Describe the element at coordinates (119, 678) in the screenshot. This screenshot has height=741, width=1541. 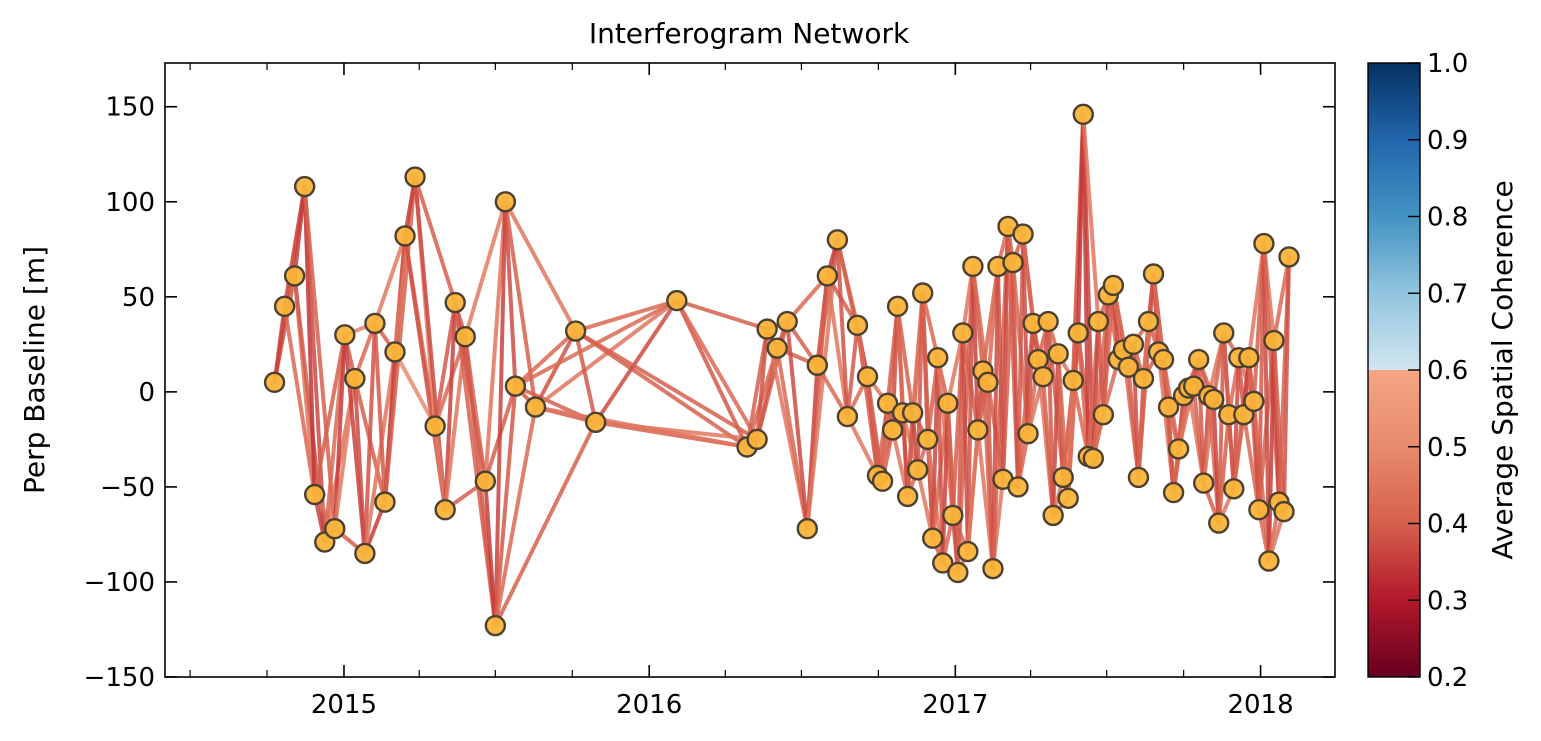
I see `y-tick-label: −150` at that location.